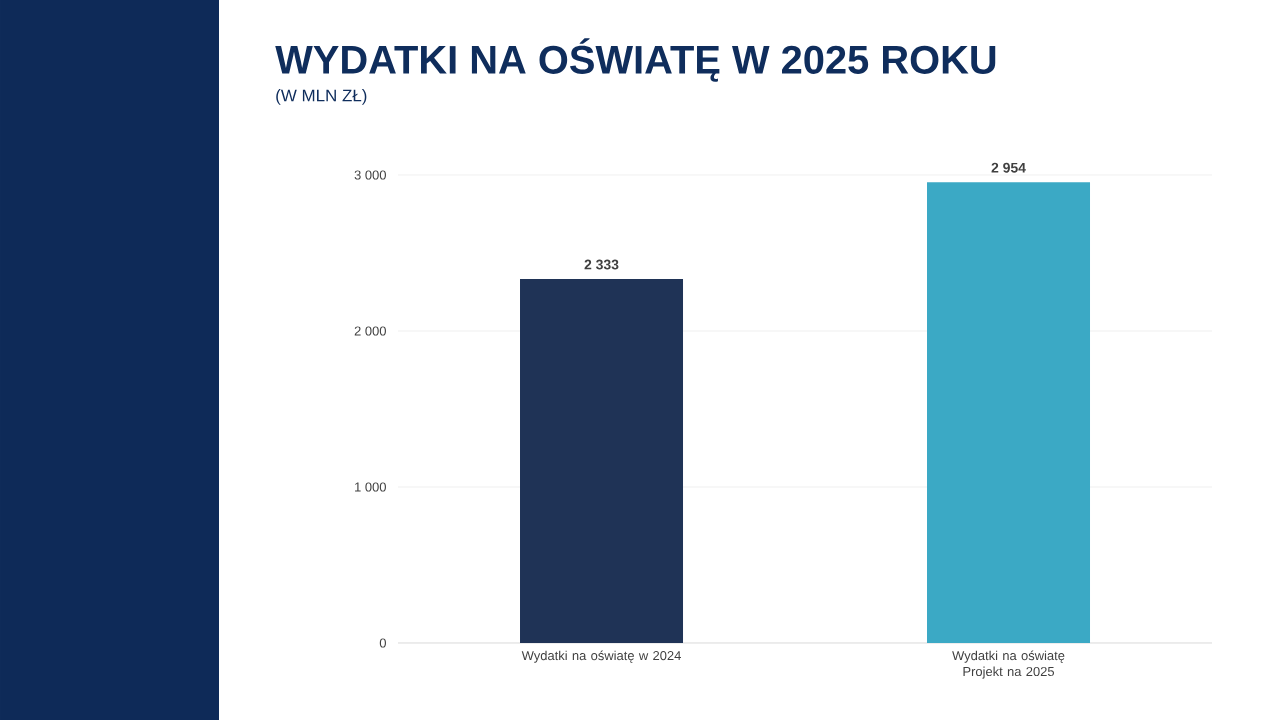 The height and width of the screenshot is (720, 1280). What do you see at coordinates (635, 60) in the screenshot?
I see `chart-title: WYDATKI NA OŚWIATĘ W 2025 ROKU` at bounding box center [635, 60].